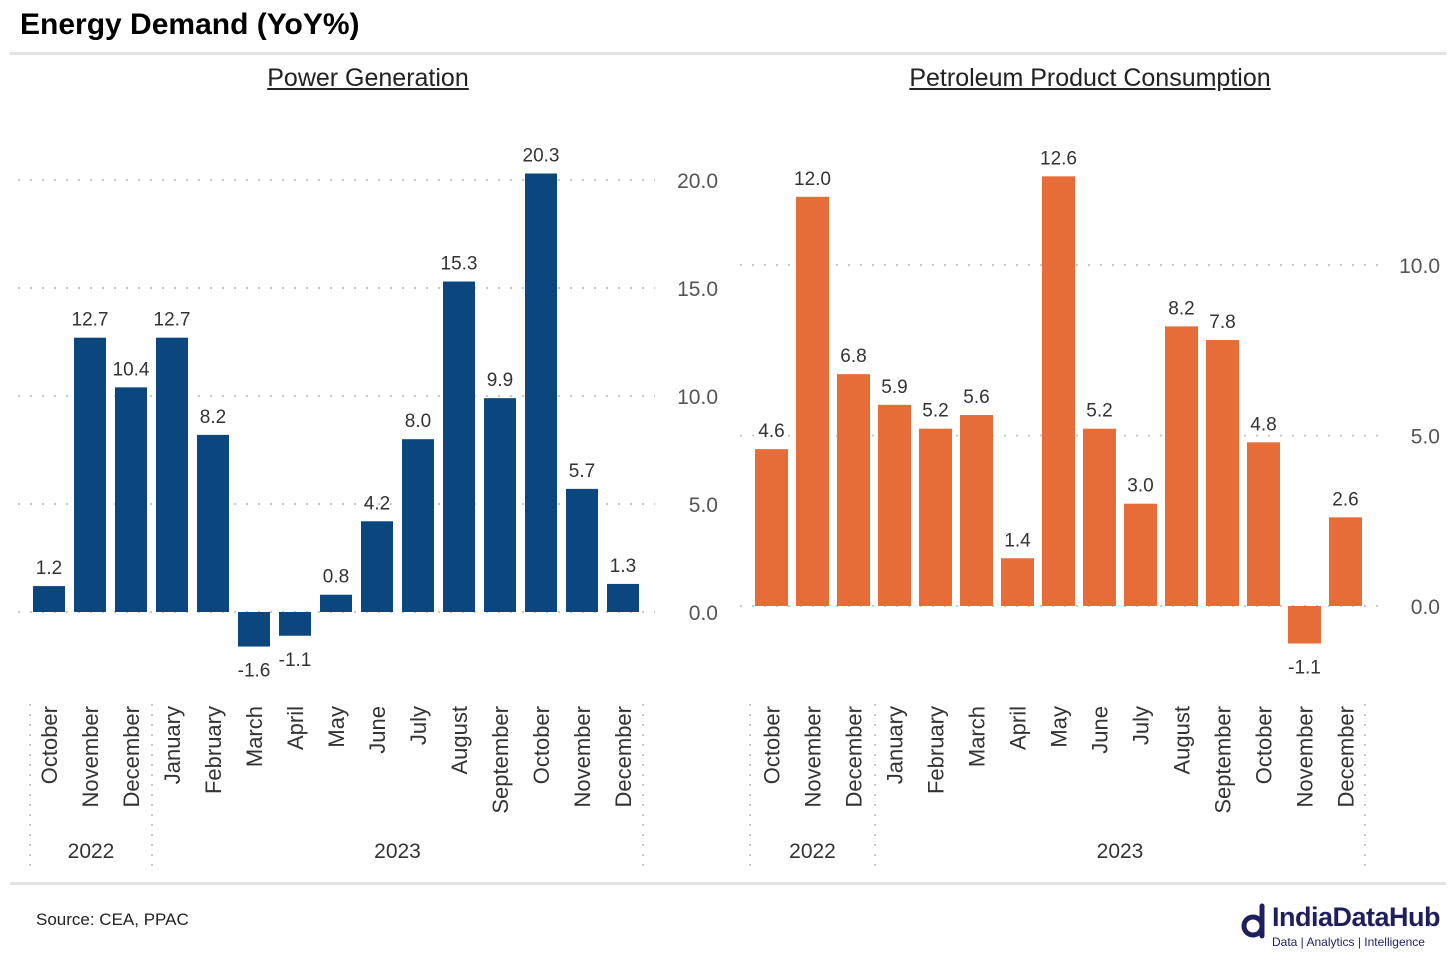 The height and width of the screenshot is (962, 1456). What do you see at coordinates (254, 671) in the screenshot?
I see `data-label: -1.6` at bounding box center [254, 671].